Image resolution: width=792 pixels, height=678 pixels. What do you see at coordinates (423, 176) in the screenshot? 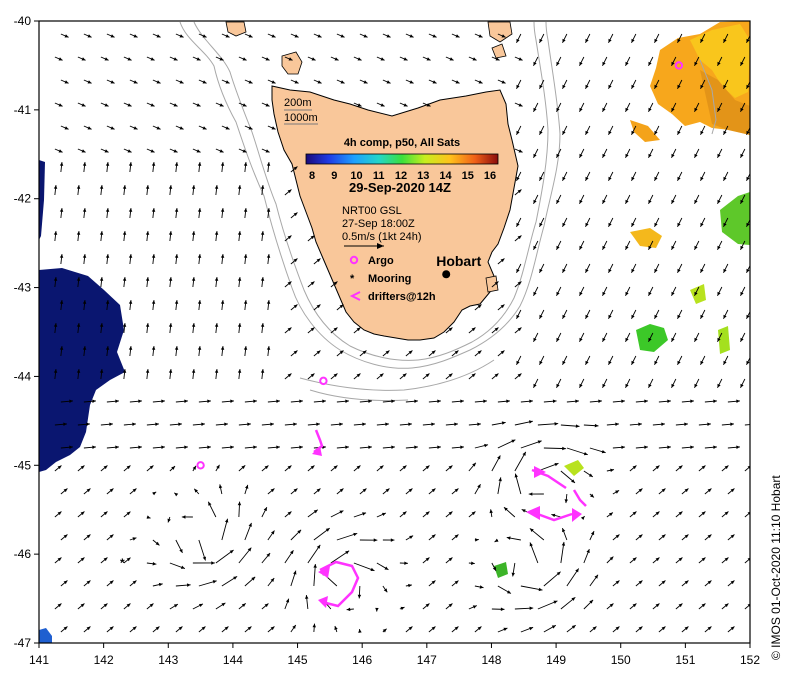
I see `colorbar-tick-label: 13` at bounding box center [423, 176].